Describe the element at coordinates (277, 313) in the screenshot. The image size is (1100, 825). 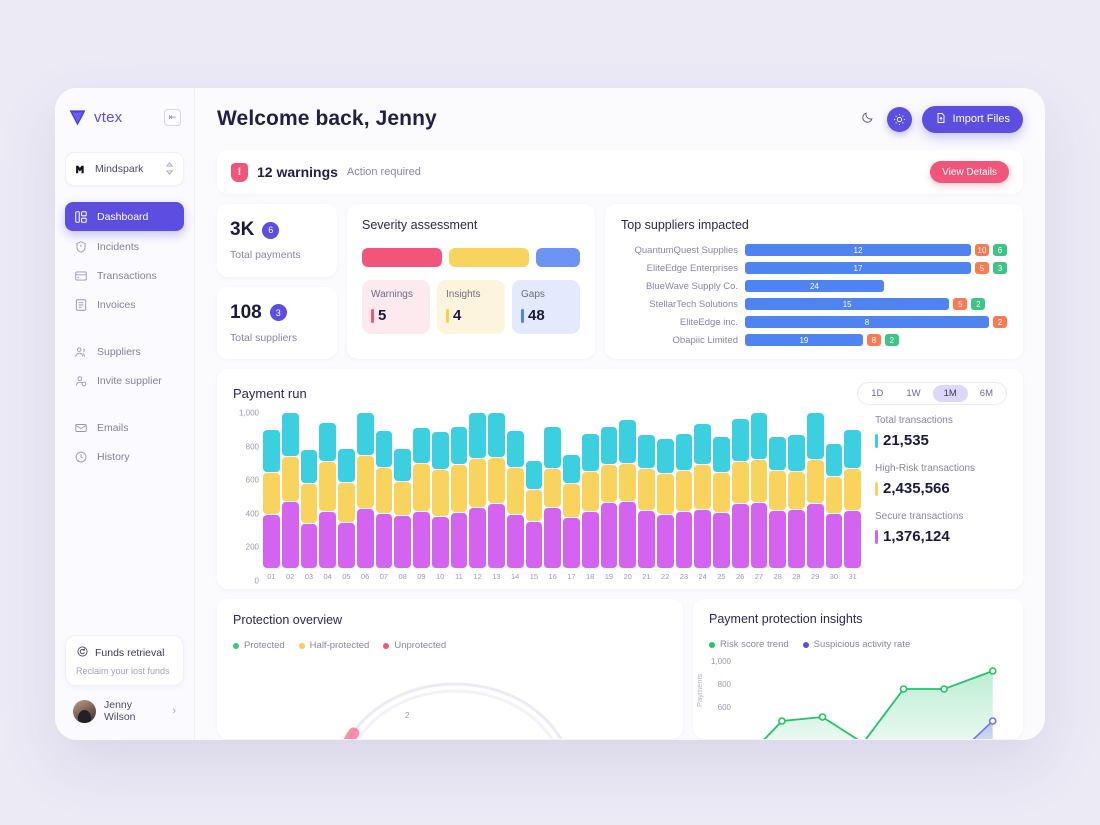
I see `stat-top-row: 108 3` at that location.